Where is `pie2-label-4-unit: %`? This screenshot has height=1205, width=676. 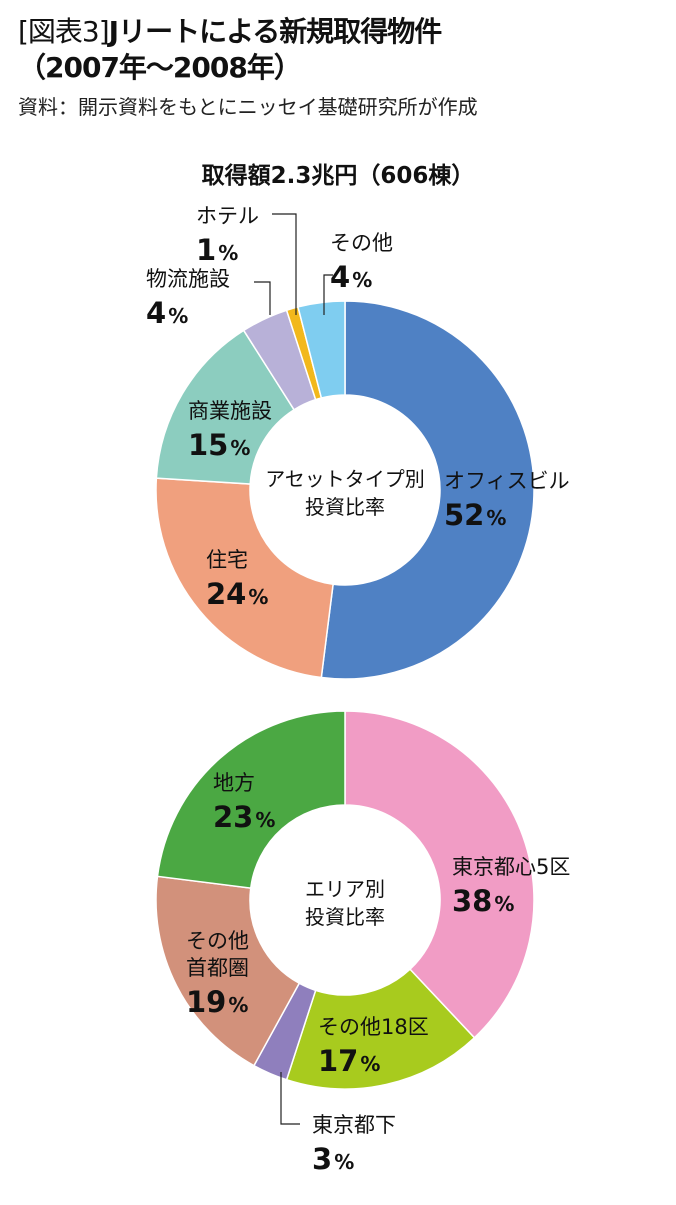
pie2-label-4-unit: % is located at coordinates (265, 820).